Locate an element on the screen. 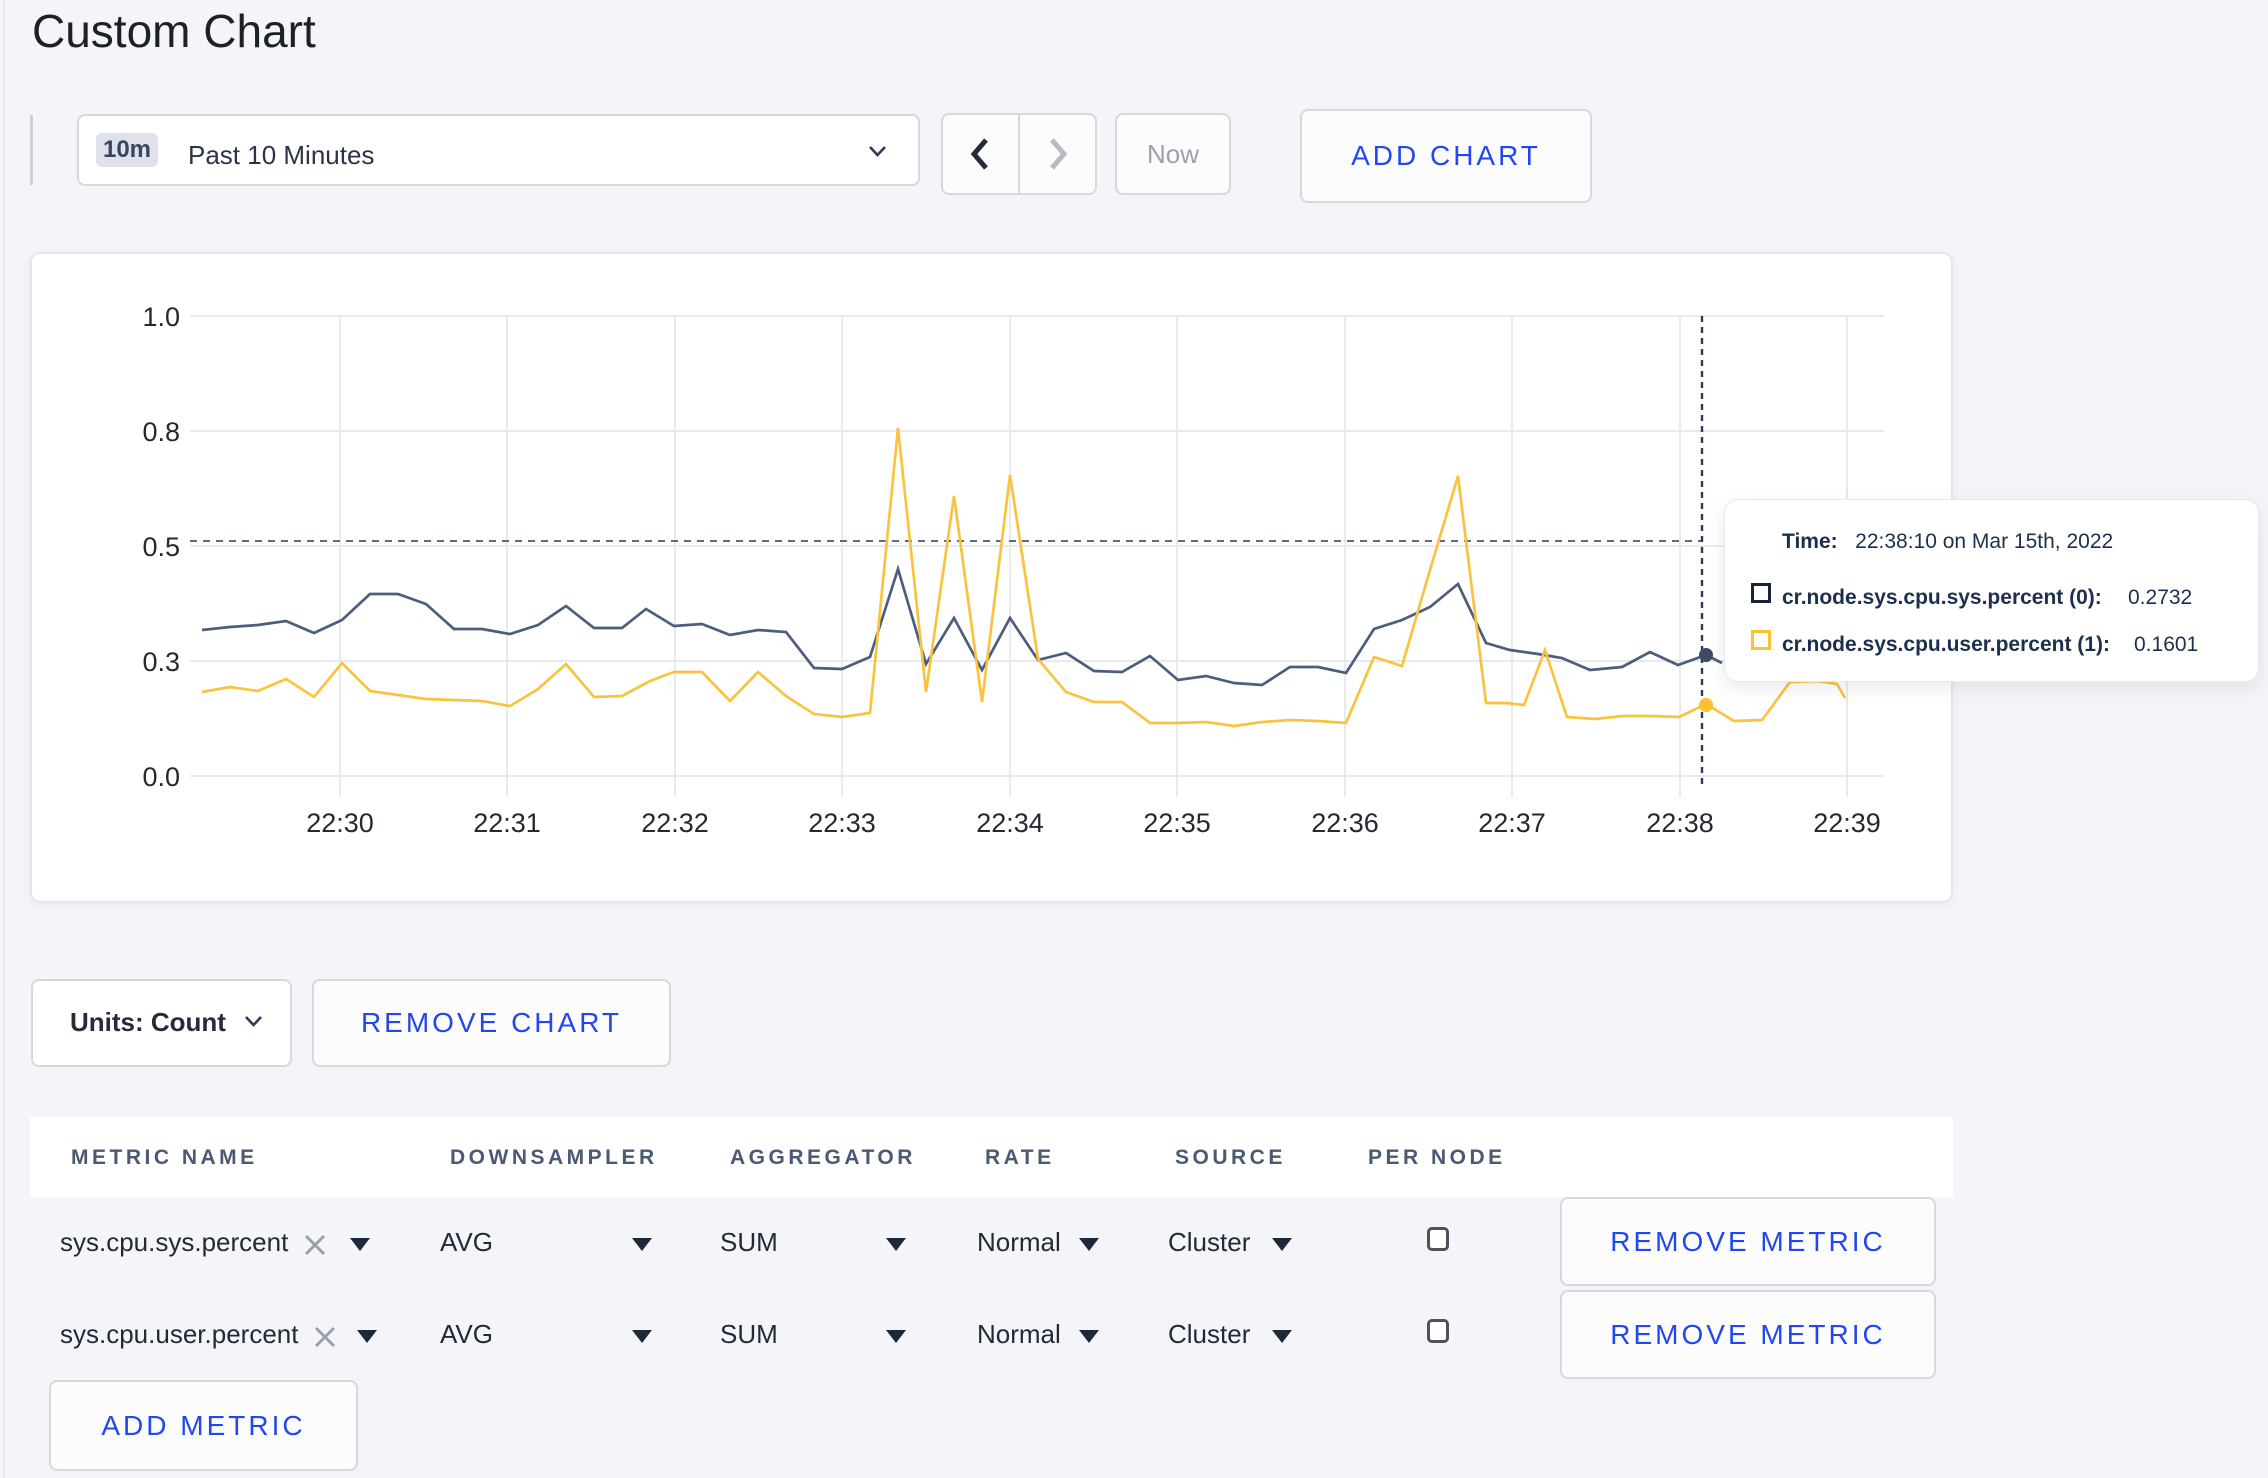  svg-text: 0.3 is located at coordinates (161, 662).